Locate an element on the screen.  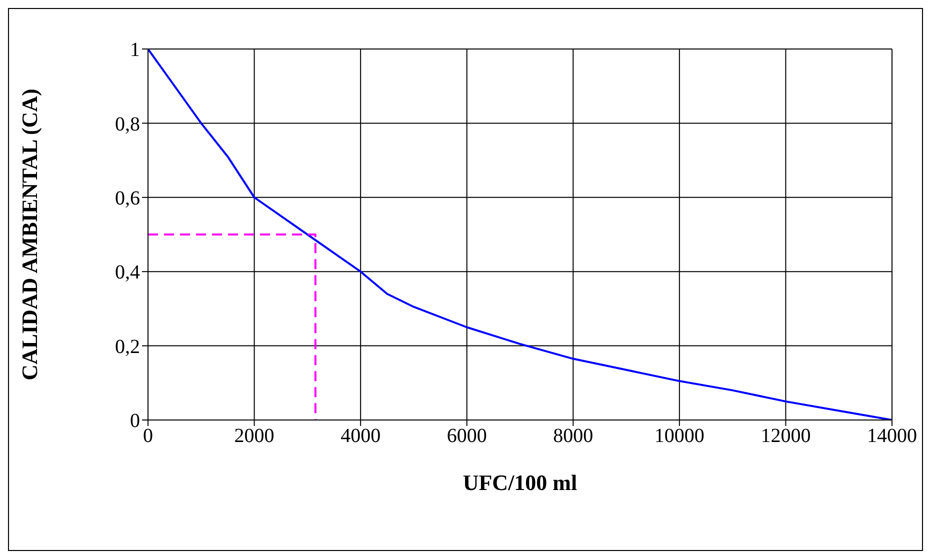
x-tick-label: 12000 is located at coordinates (785, 436).